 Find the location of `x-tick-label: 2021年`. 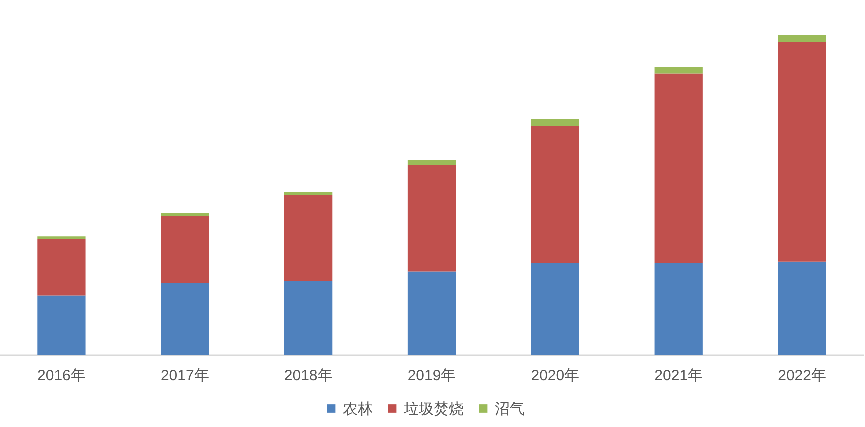

x-tick-label: 2021年 is located at coordinates (679, 376).